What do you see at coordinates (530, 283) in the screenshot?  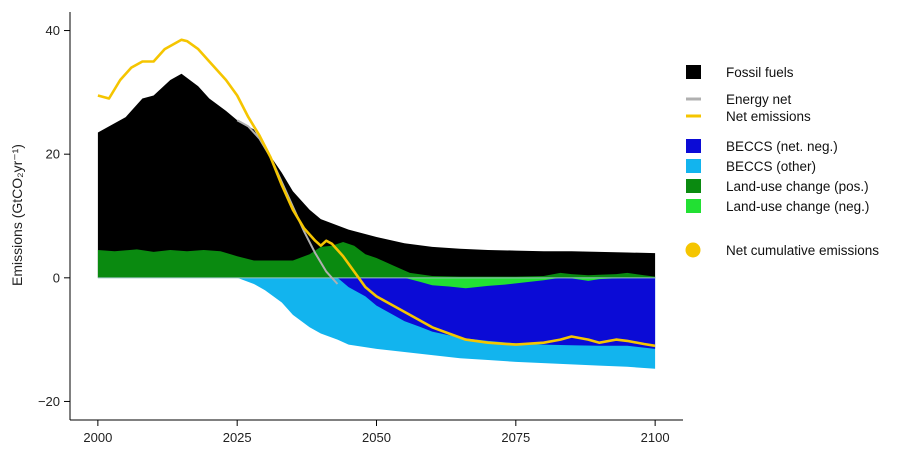 I see `area-land-use-change-neg` at bounding box center [530, 283].